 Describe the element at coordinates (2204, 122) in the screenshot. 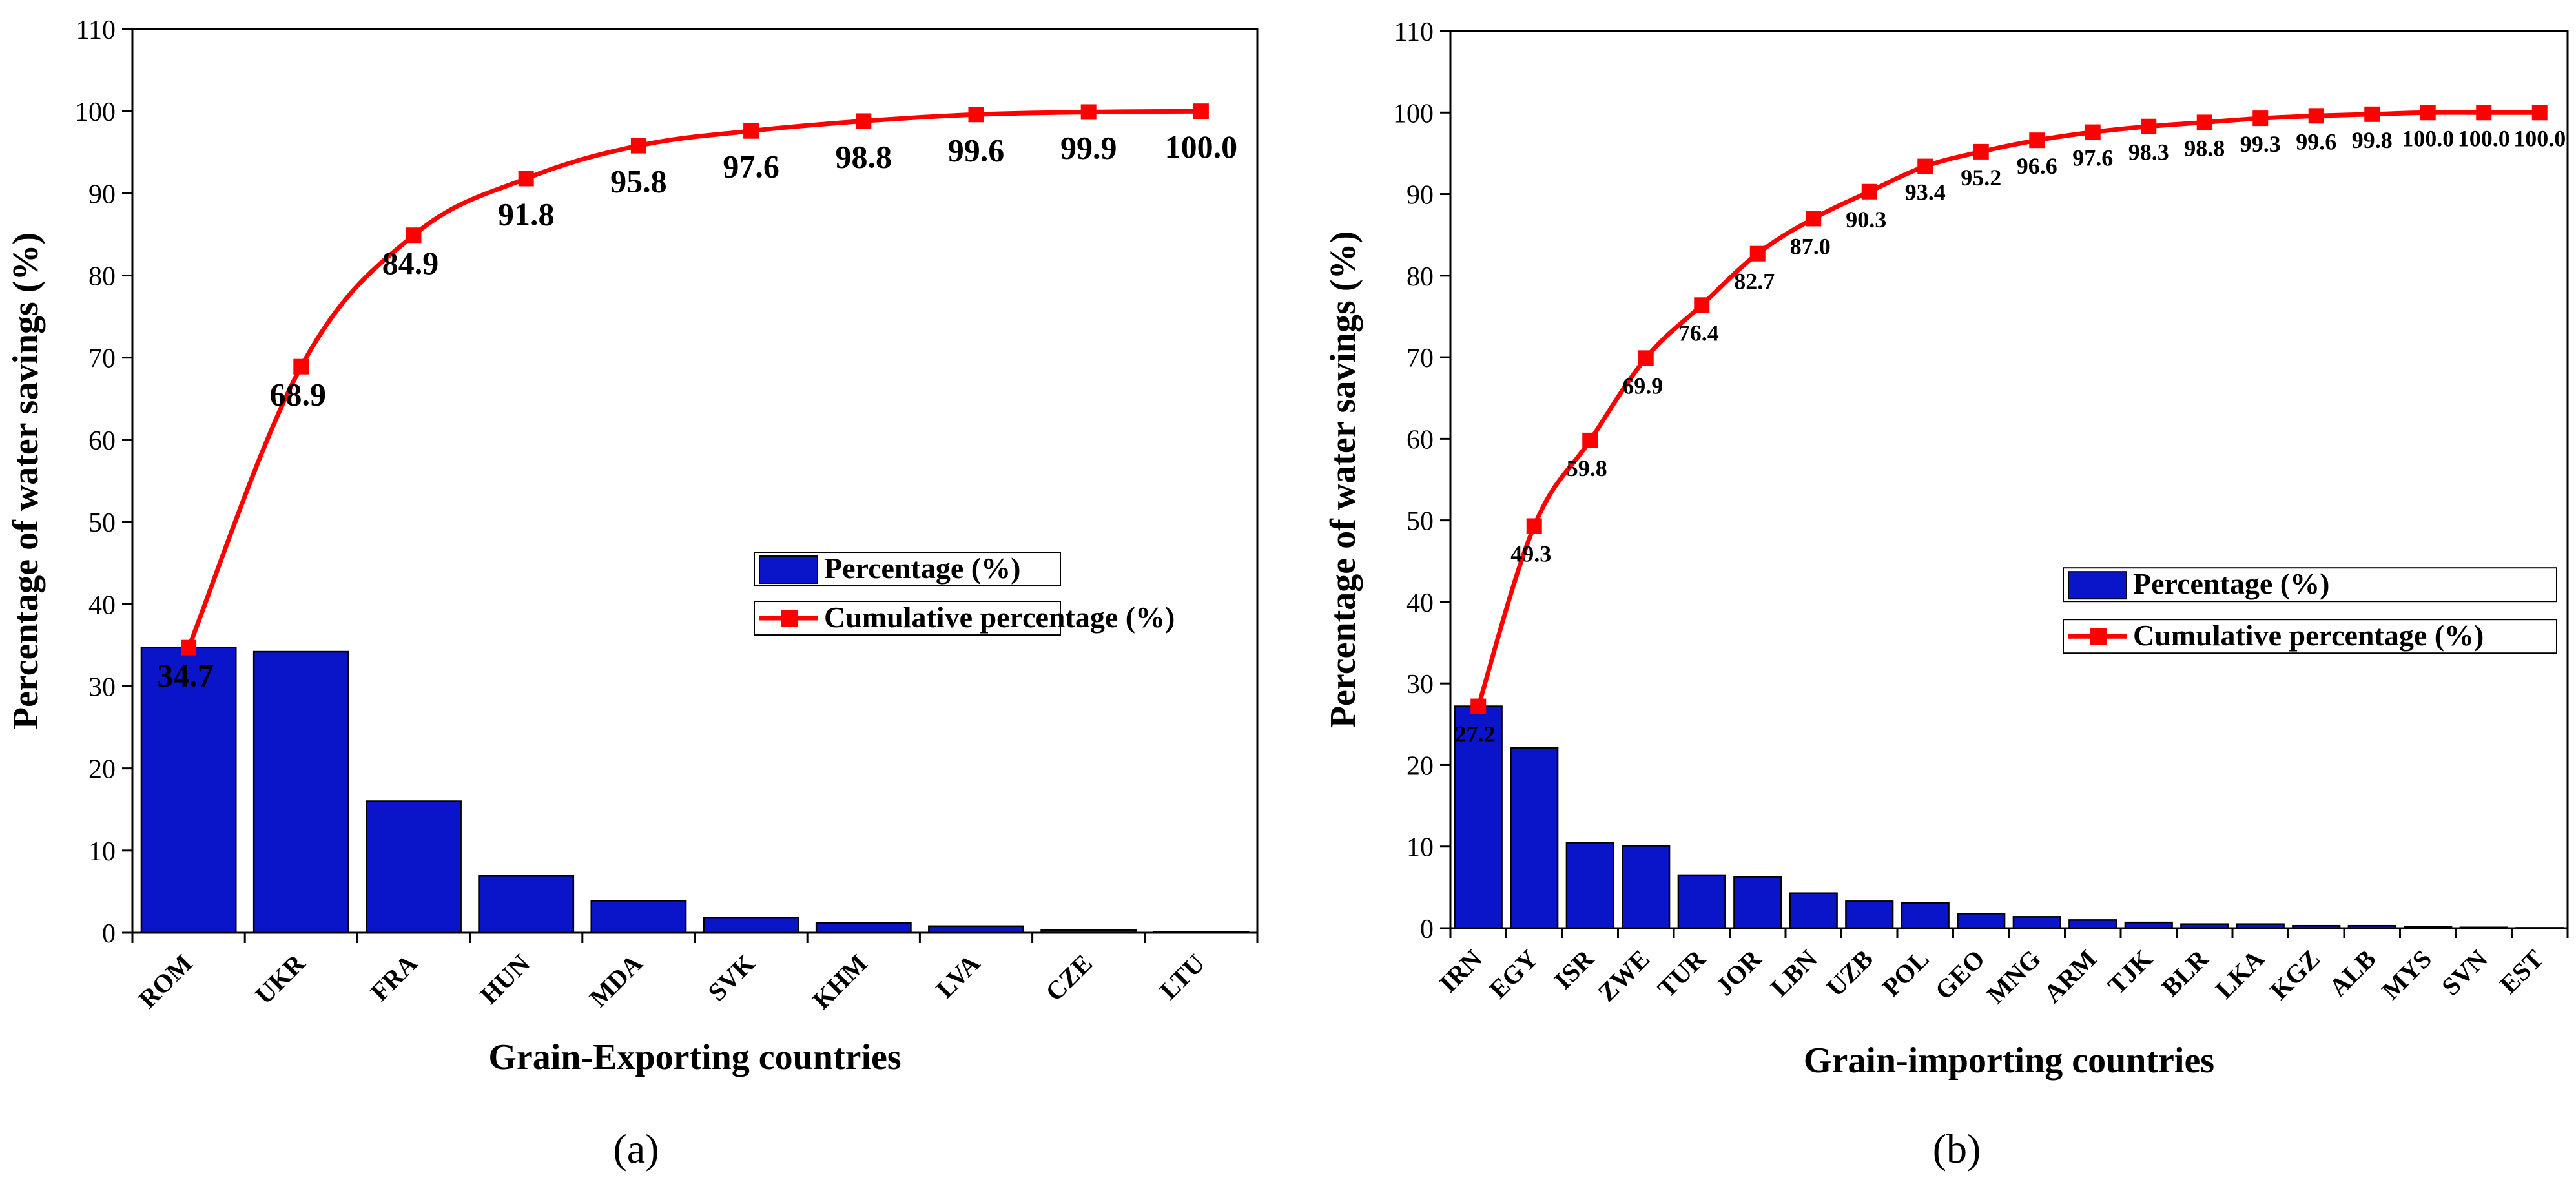

I see `cumulative-marker-blr` at that location.